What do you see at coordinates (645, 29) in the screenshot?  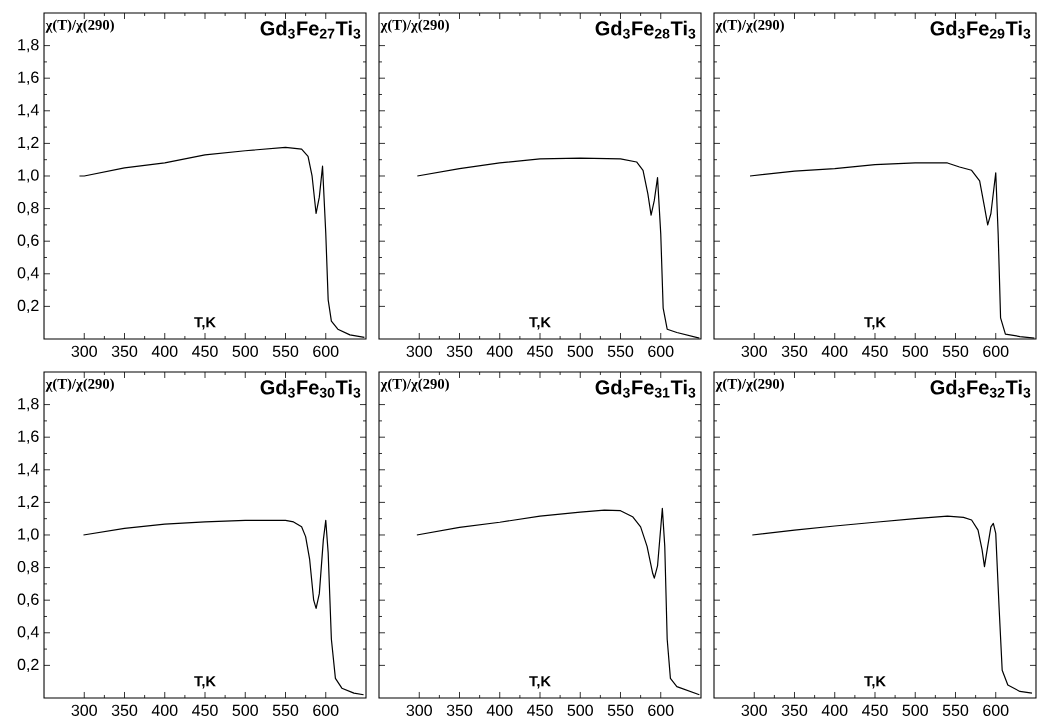 I see `chart-title: Gd$_{3}$Fe$_{28}$Ti$_{3}$` at bounding box center [645, 29].